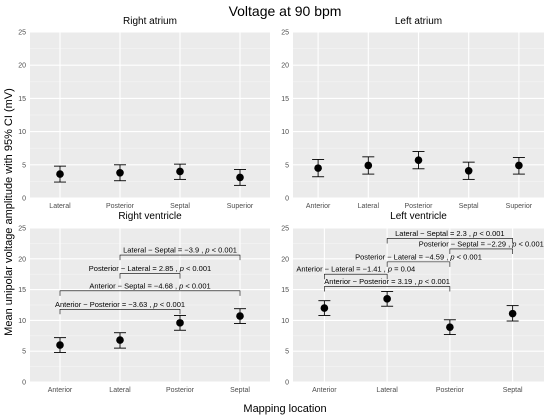  Describe the element at coordinates (387, 281) in the screenshot. I see `significance-label: Anterior − Posterior = 3.19 , p < 0.001` at that location.